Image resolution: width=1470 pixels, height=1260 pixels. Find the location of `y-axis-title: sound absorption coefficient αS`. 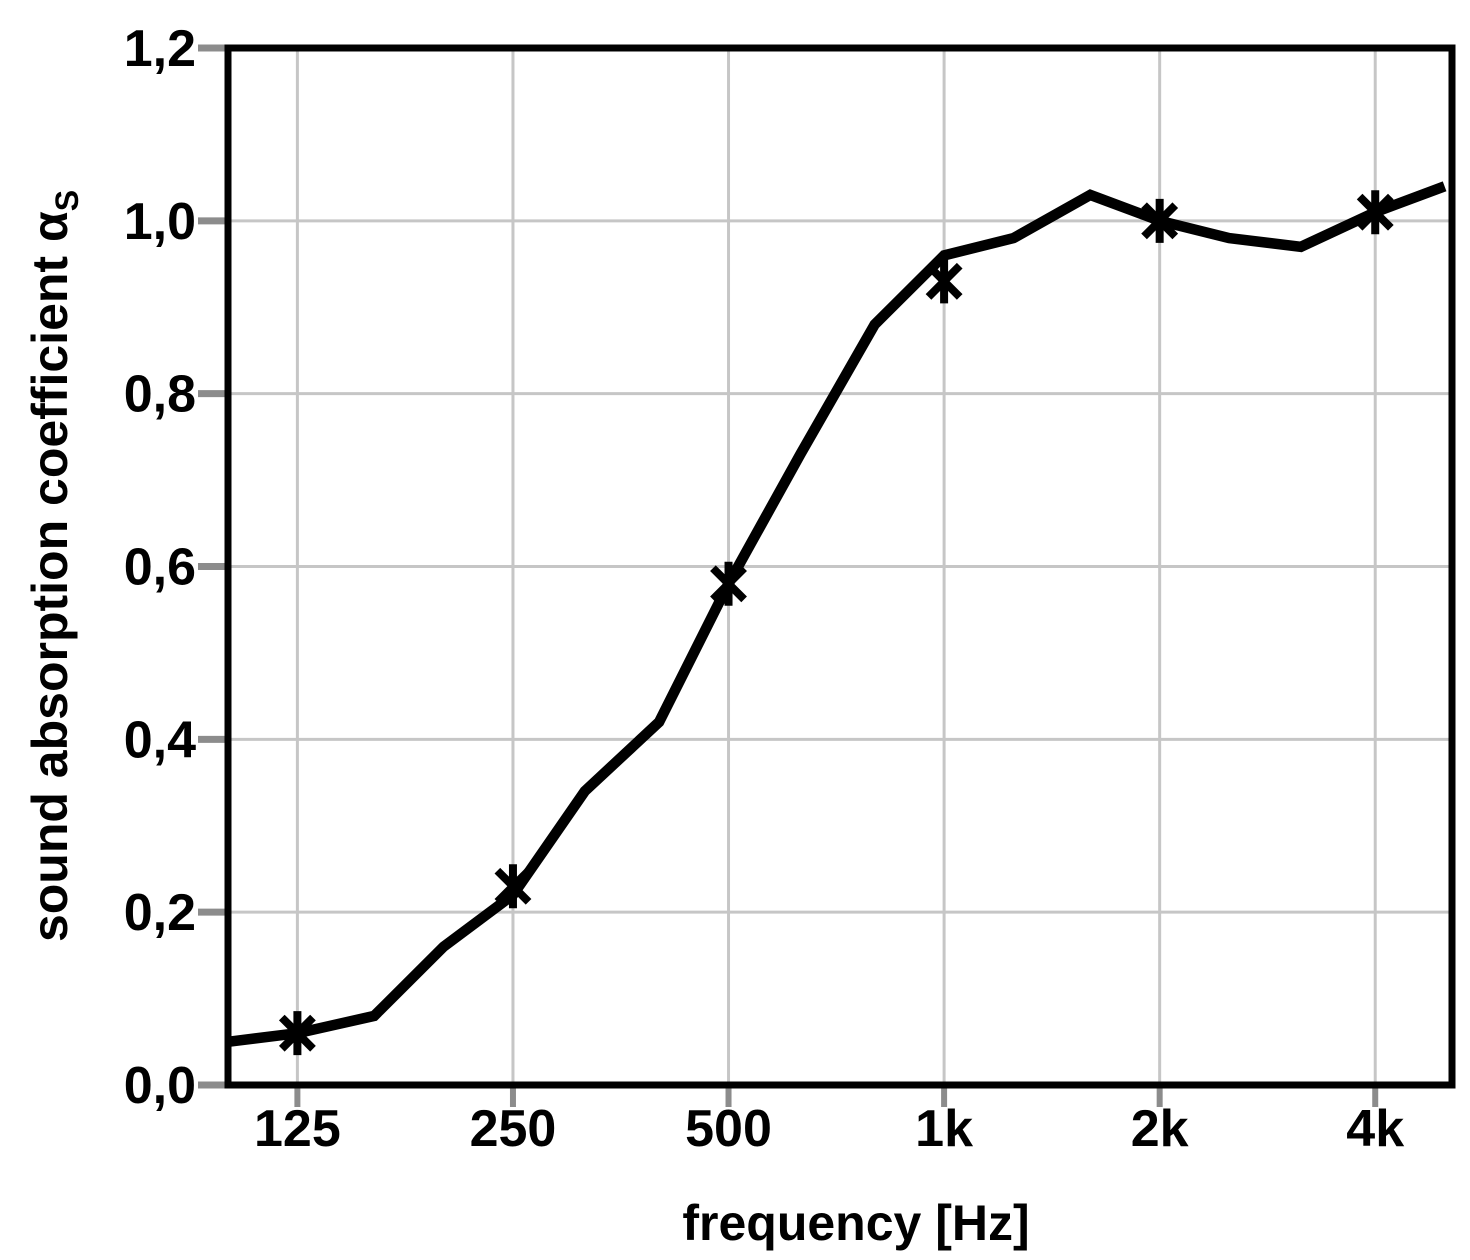

y-axis-title: sound absorption coefficient αS is located at coordinates (53, 566).